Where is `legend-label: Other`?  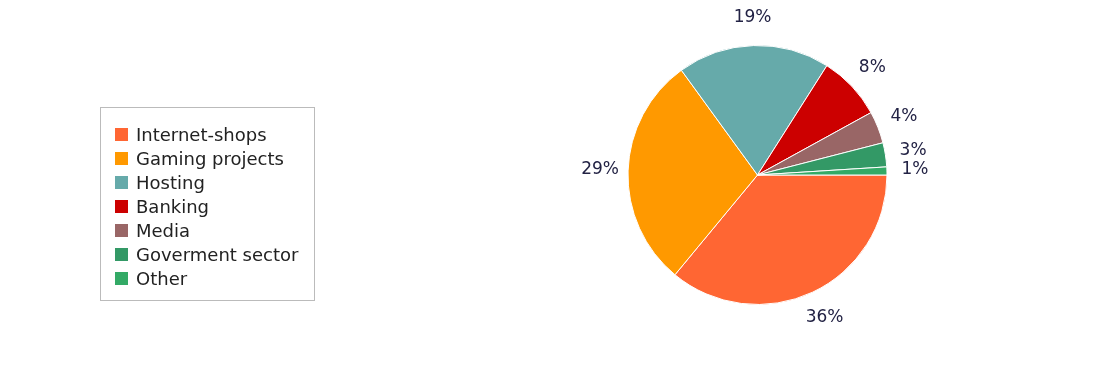
legend-label: Other is located at coordinates (162, 278).